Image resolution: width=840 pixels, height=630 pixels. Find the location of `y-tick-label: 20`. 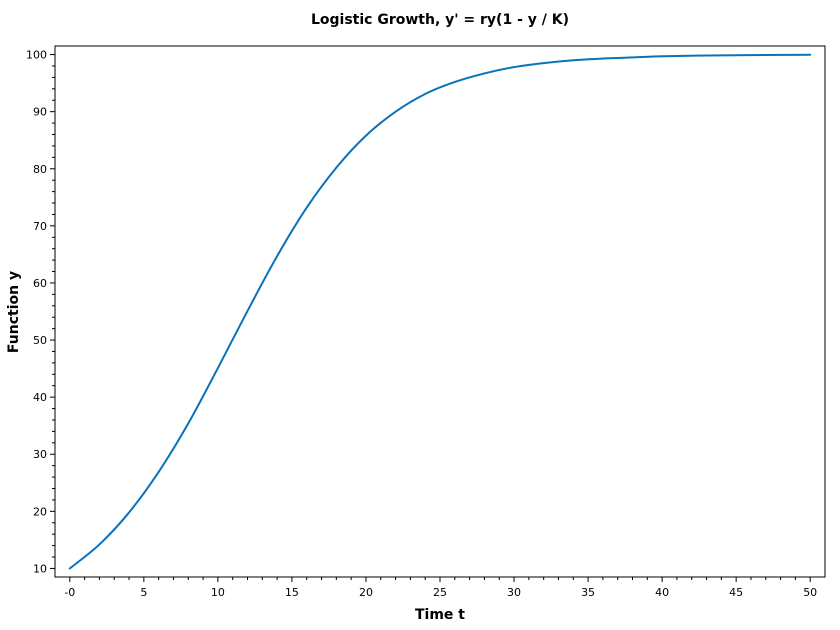

y-tick-label: 20 is located at coordinates (40, 511).